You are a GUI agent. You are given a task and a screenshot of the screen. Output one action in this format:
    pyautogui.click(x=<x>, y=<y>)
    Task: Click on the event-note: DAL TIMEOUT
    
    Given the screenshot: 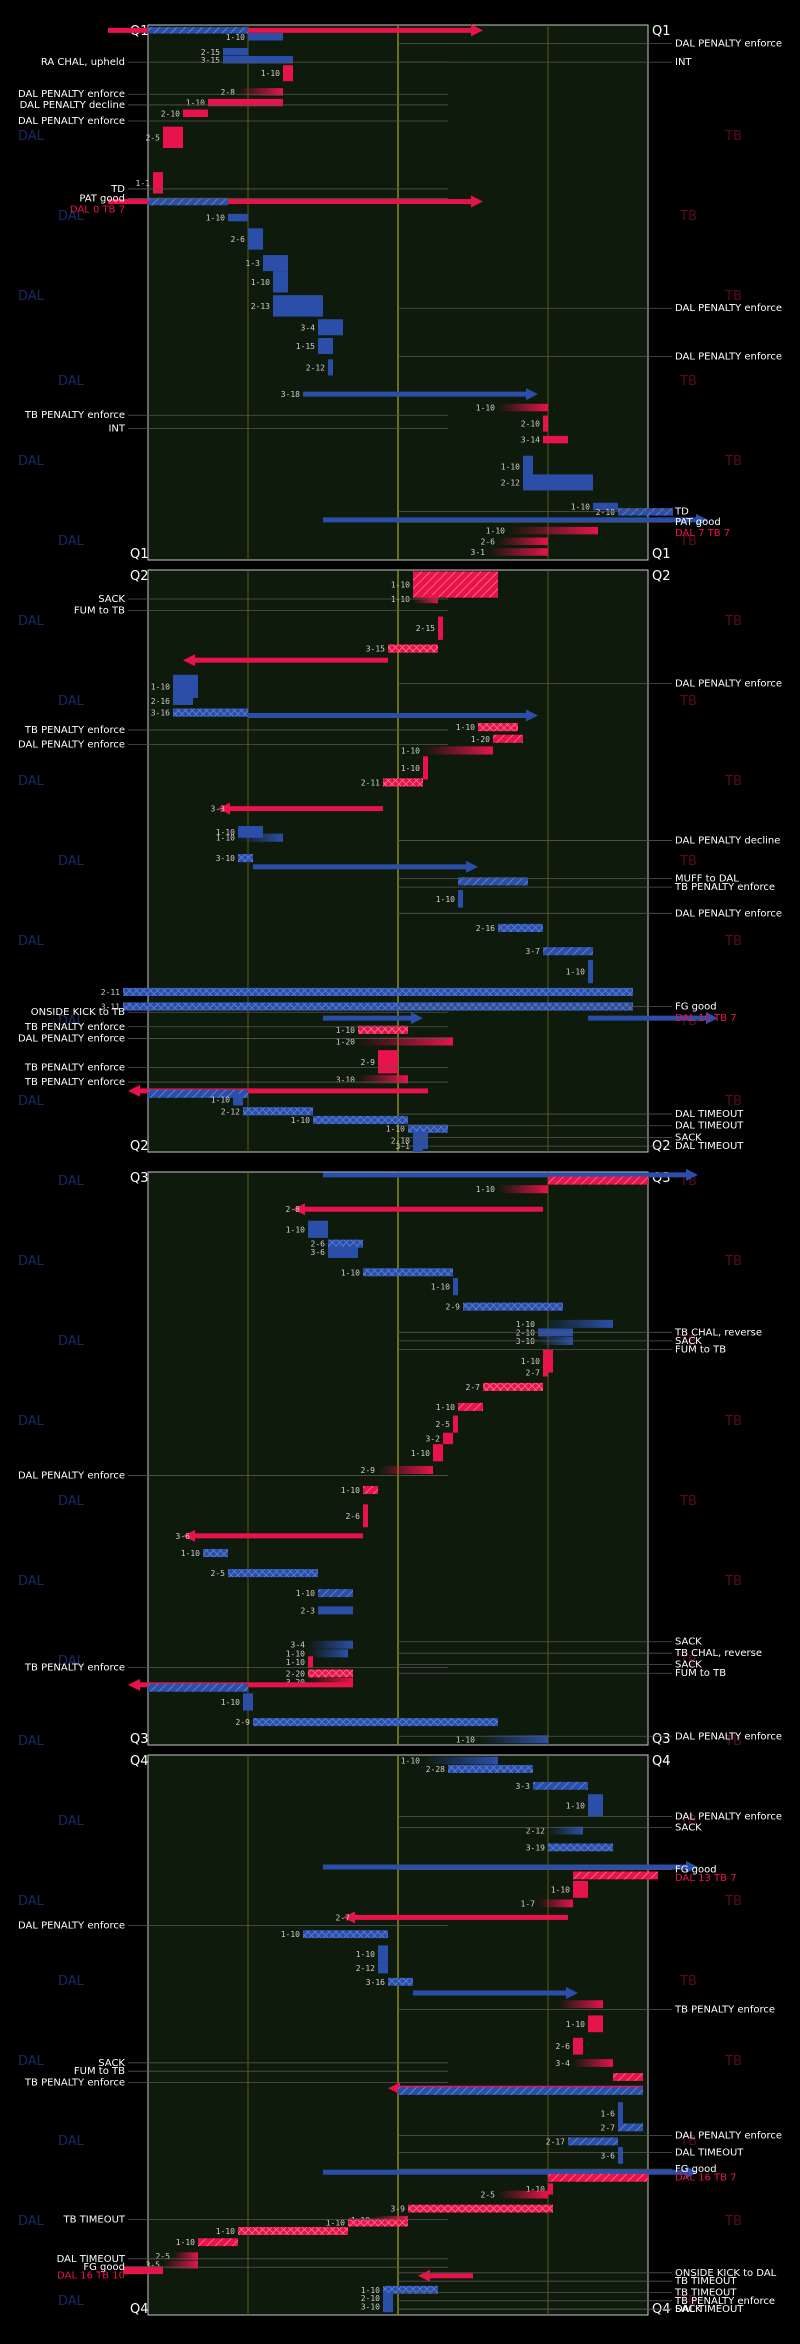 What is the action you would take?
    pyautogui.click(x=709, y=1114)
    